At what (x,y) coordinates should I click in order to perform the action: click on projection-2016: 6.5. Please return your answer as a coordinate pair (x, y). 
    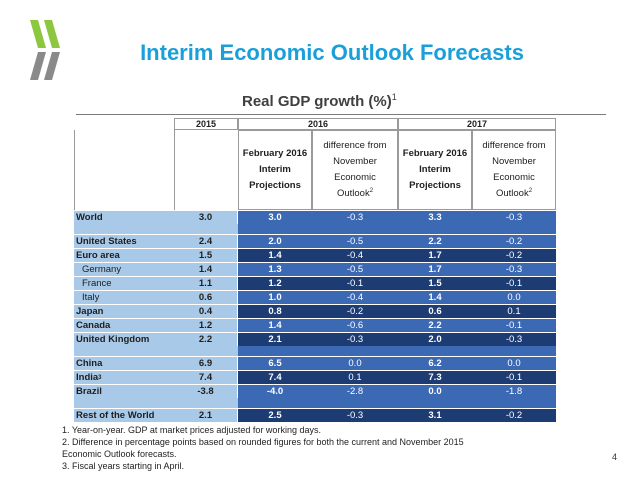
    Looking at the image, I should click on (275, 363).